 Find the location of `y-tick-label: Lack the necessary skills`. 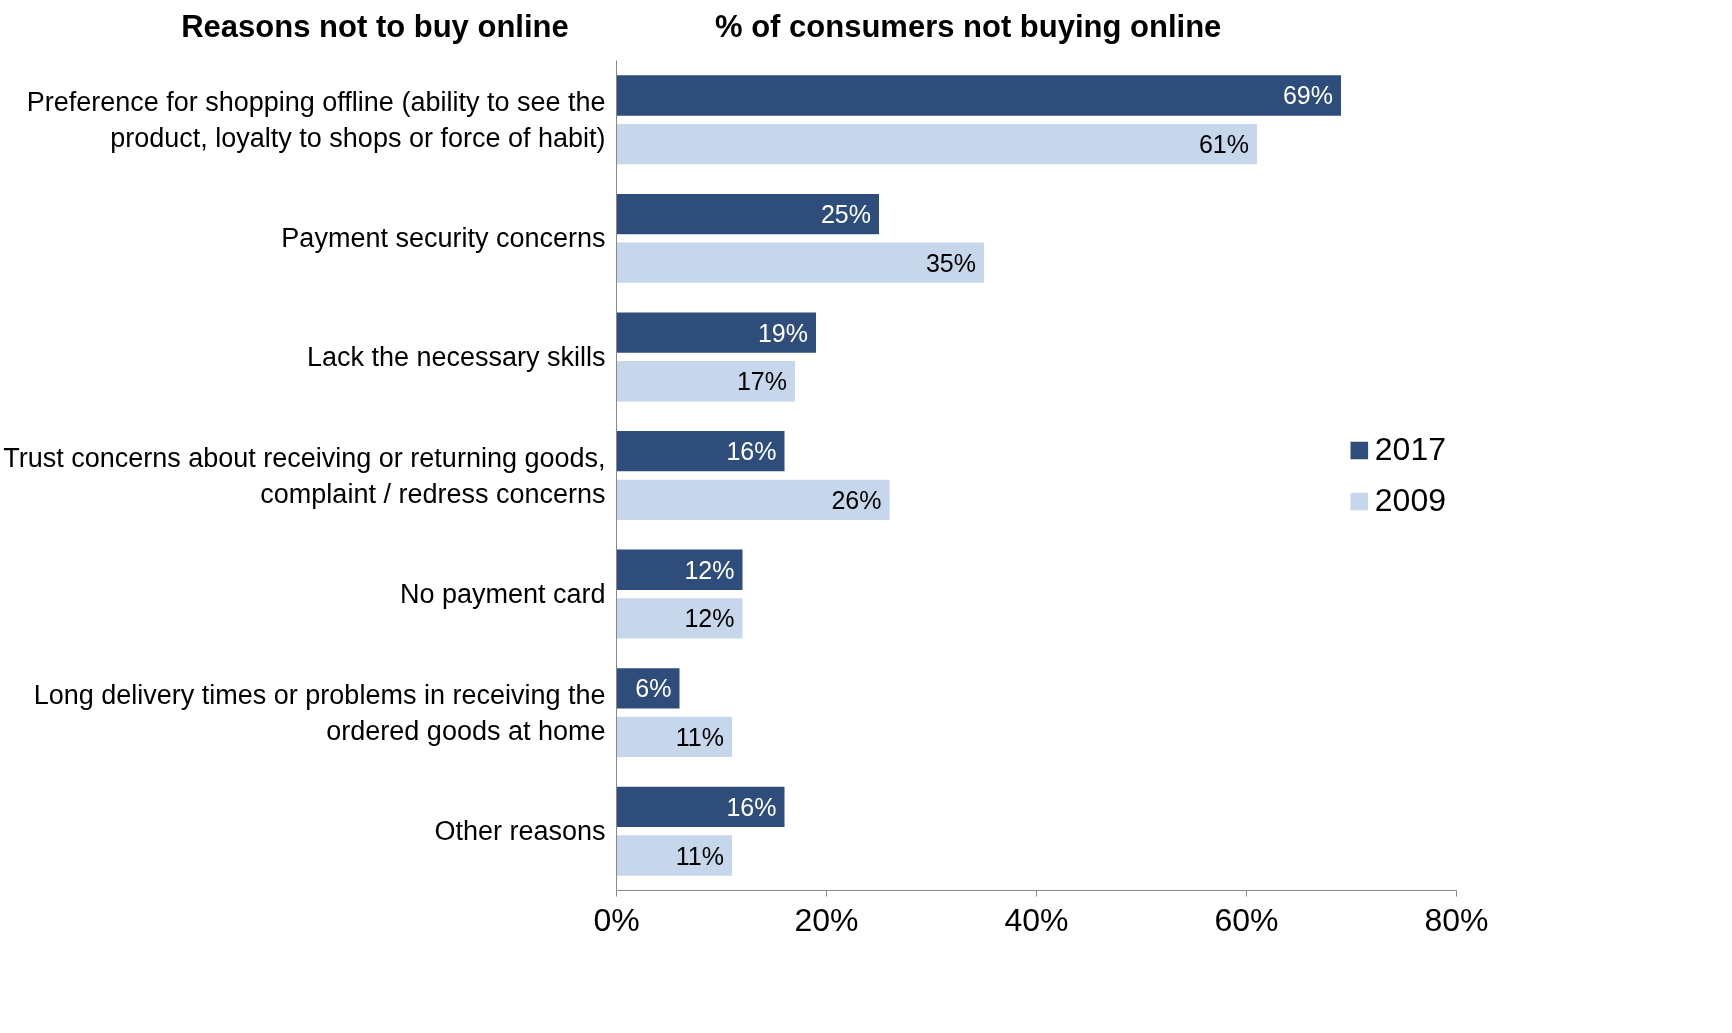

y-tick-label: Lack the necessary skills is located at coordinates (456, 356).